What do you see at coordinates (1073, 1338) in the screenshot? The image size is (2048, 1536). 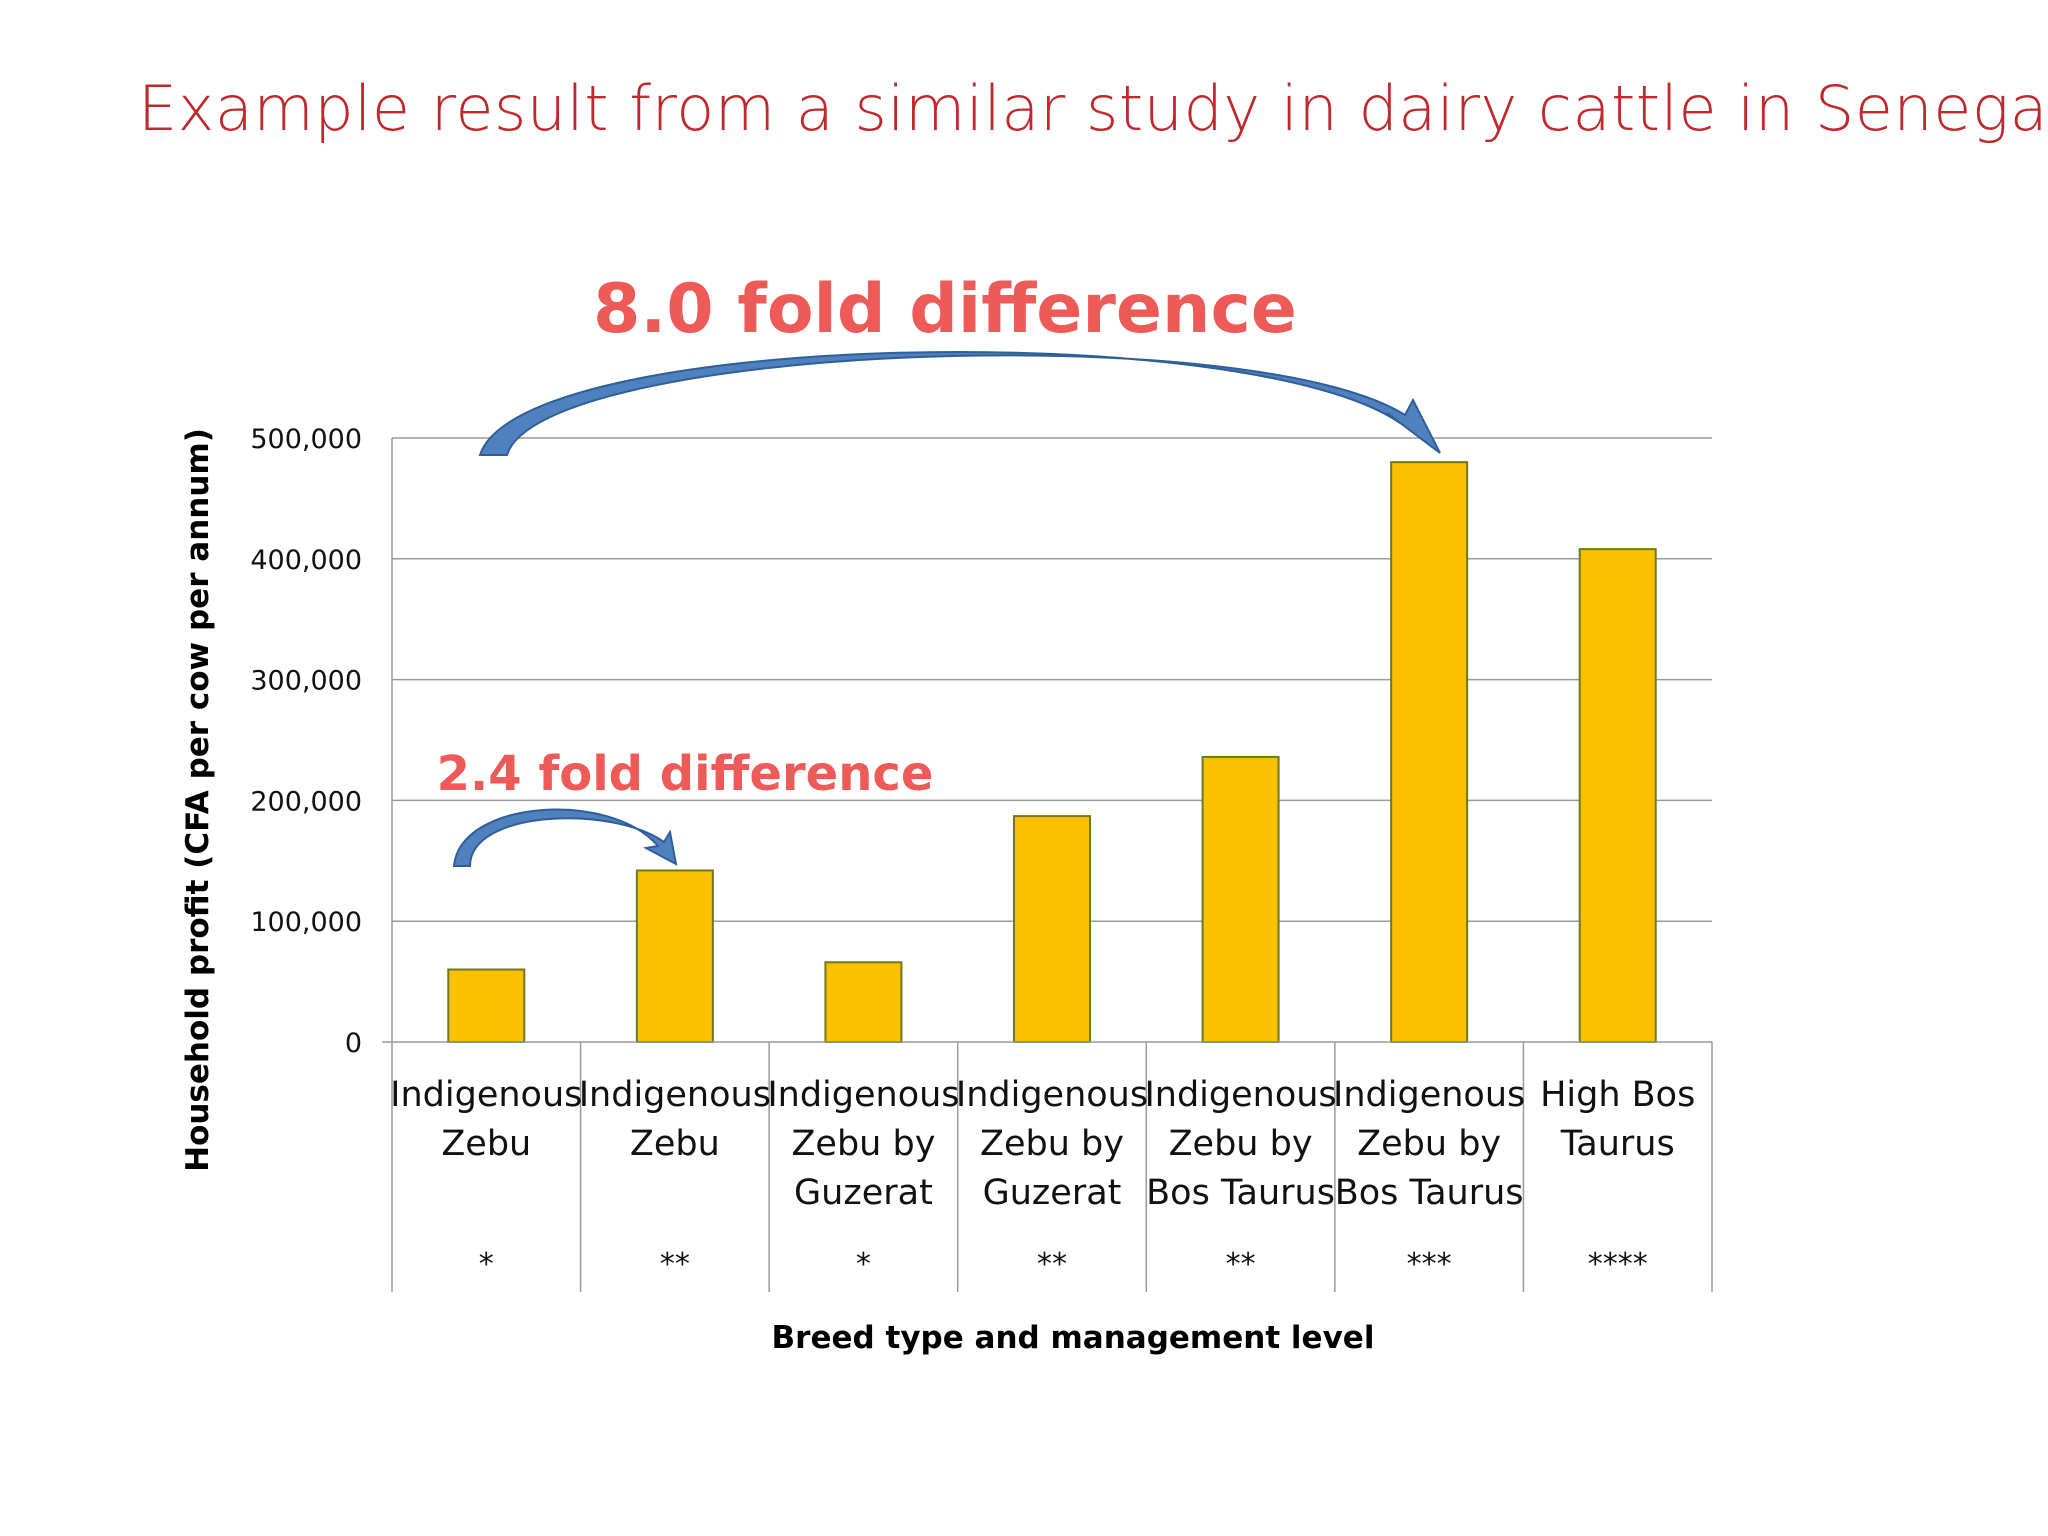 I see `x-axis-title: Breed type and management level` at bounding box center [1073, 1338].